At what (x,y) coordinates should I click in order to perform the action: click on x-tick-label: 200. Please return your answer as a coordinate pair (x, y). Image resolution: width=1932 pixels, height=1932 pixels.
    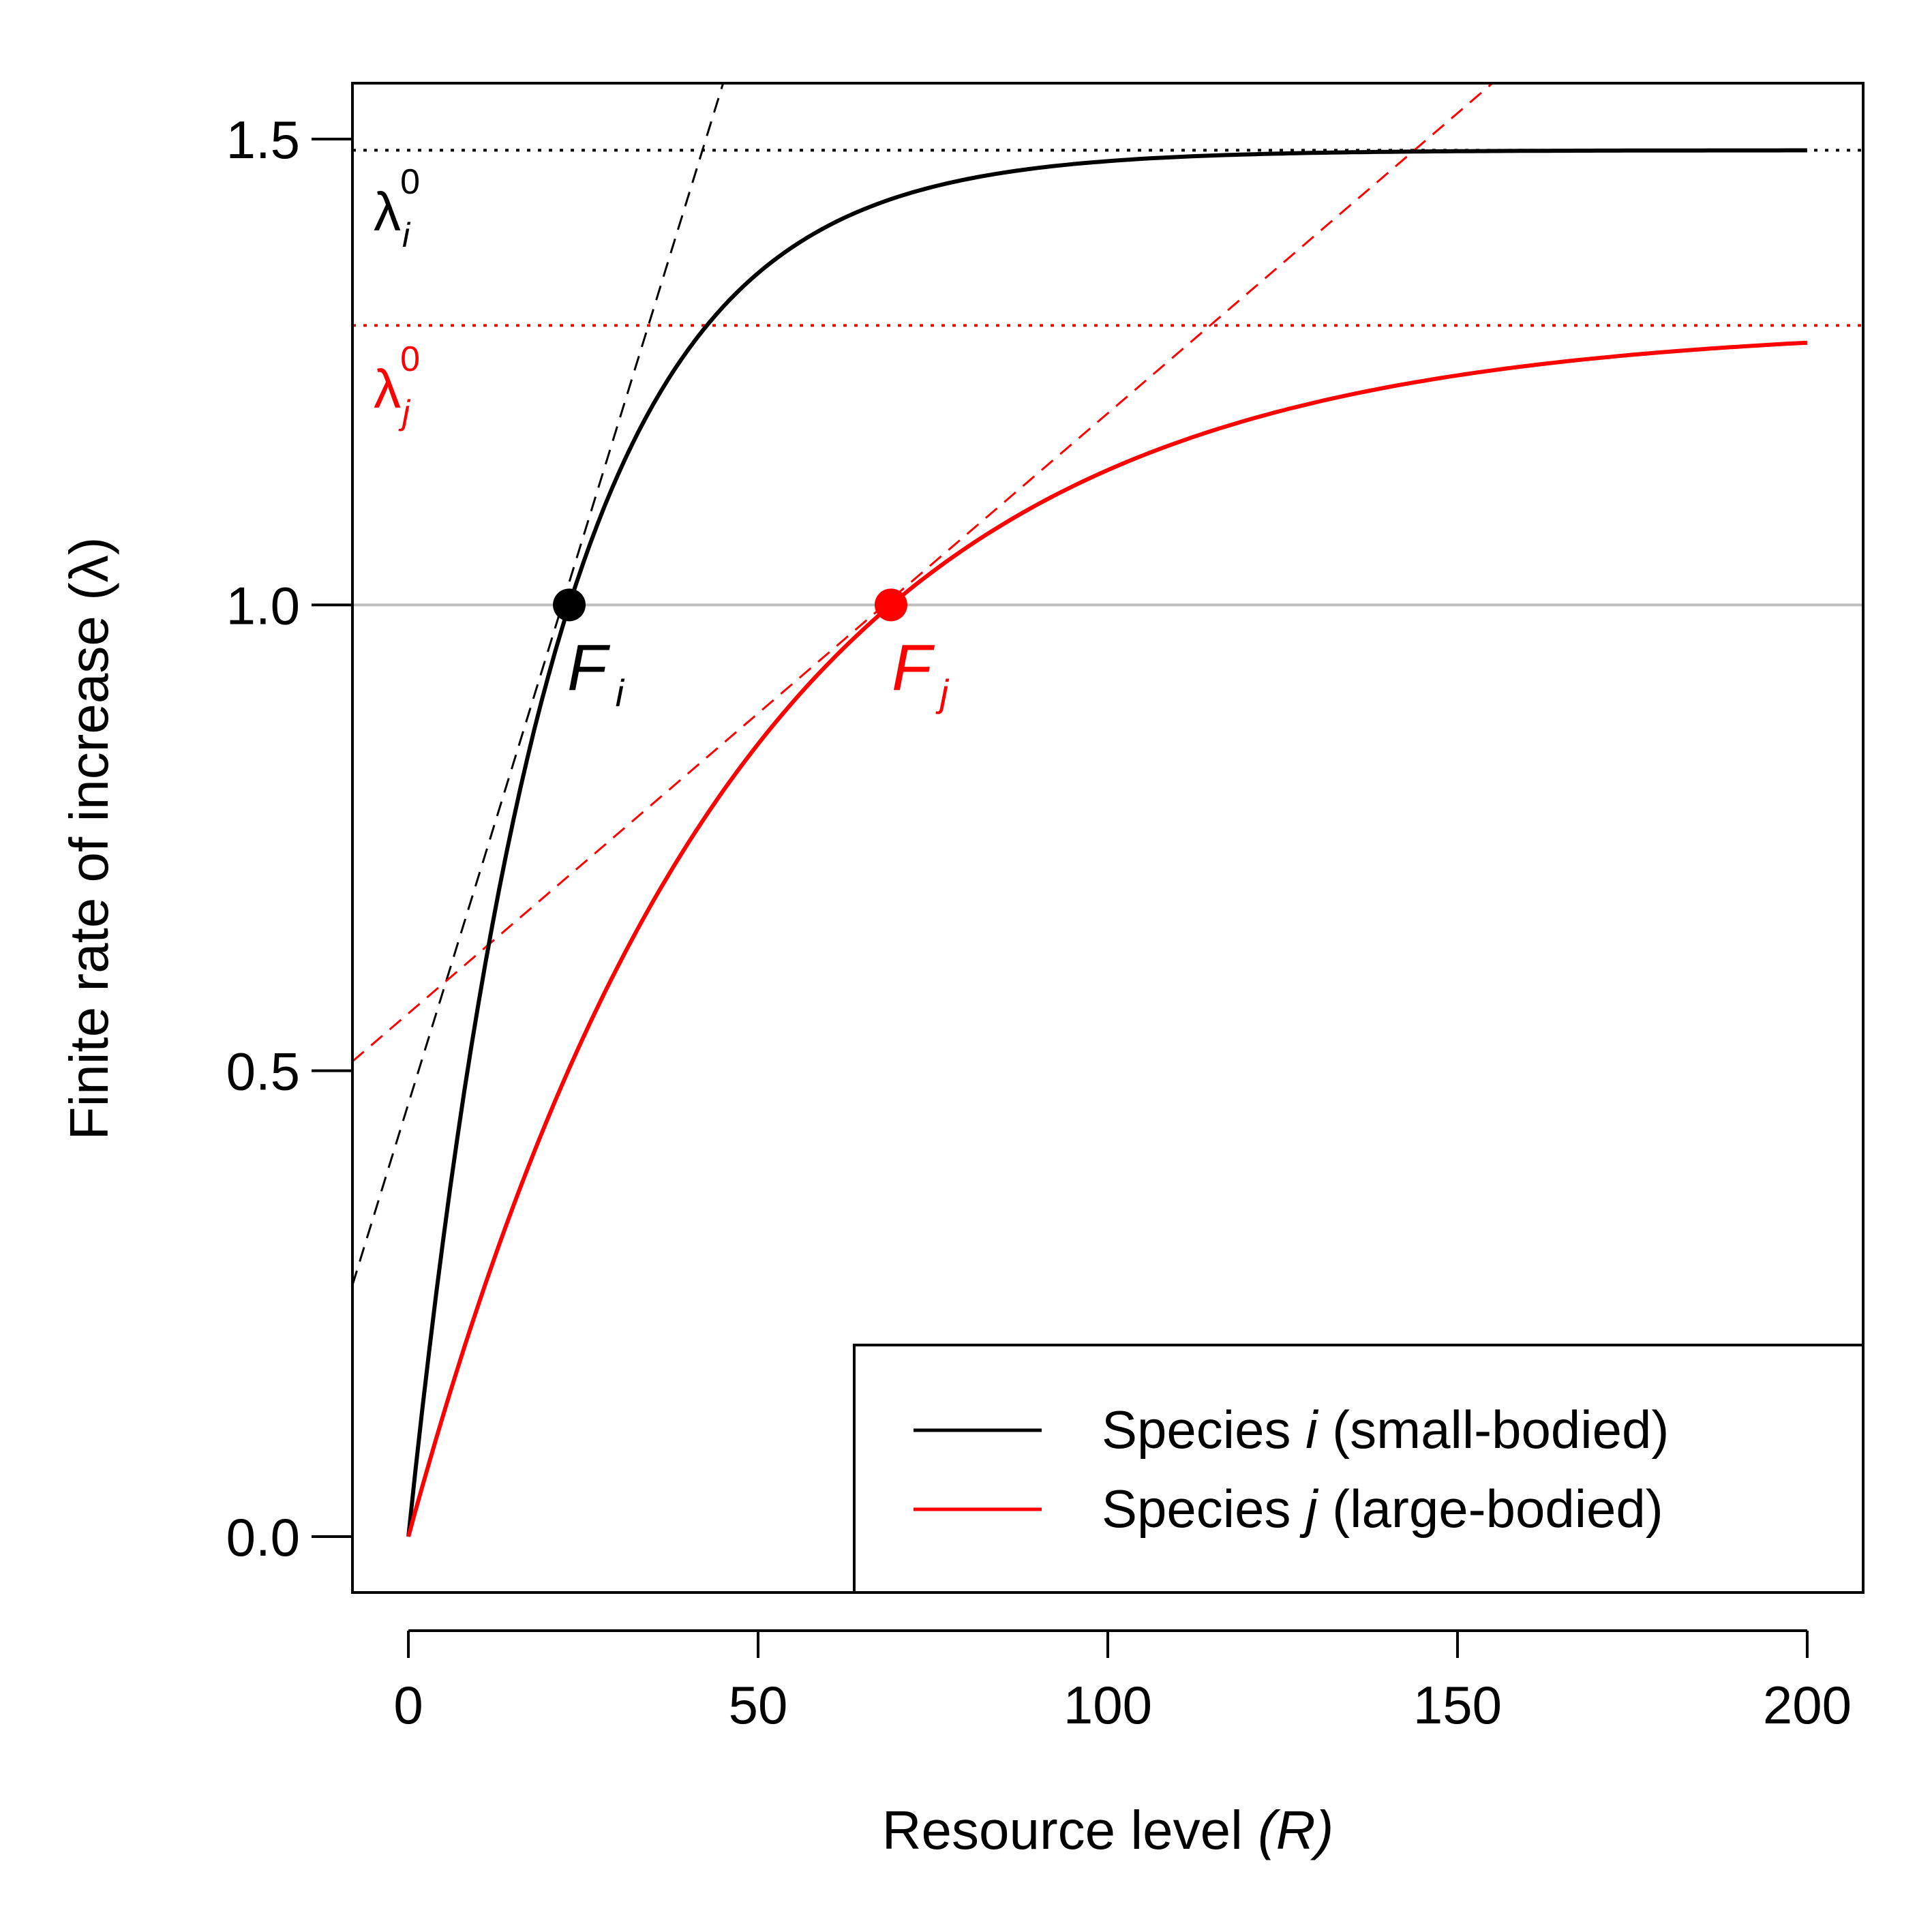
    Looking at the image, I should click on (1808, 1705).